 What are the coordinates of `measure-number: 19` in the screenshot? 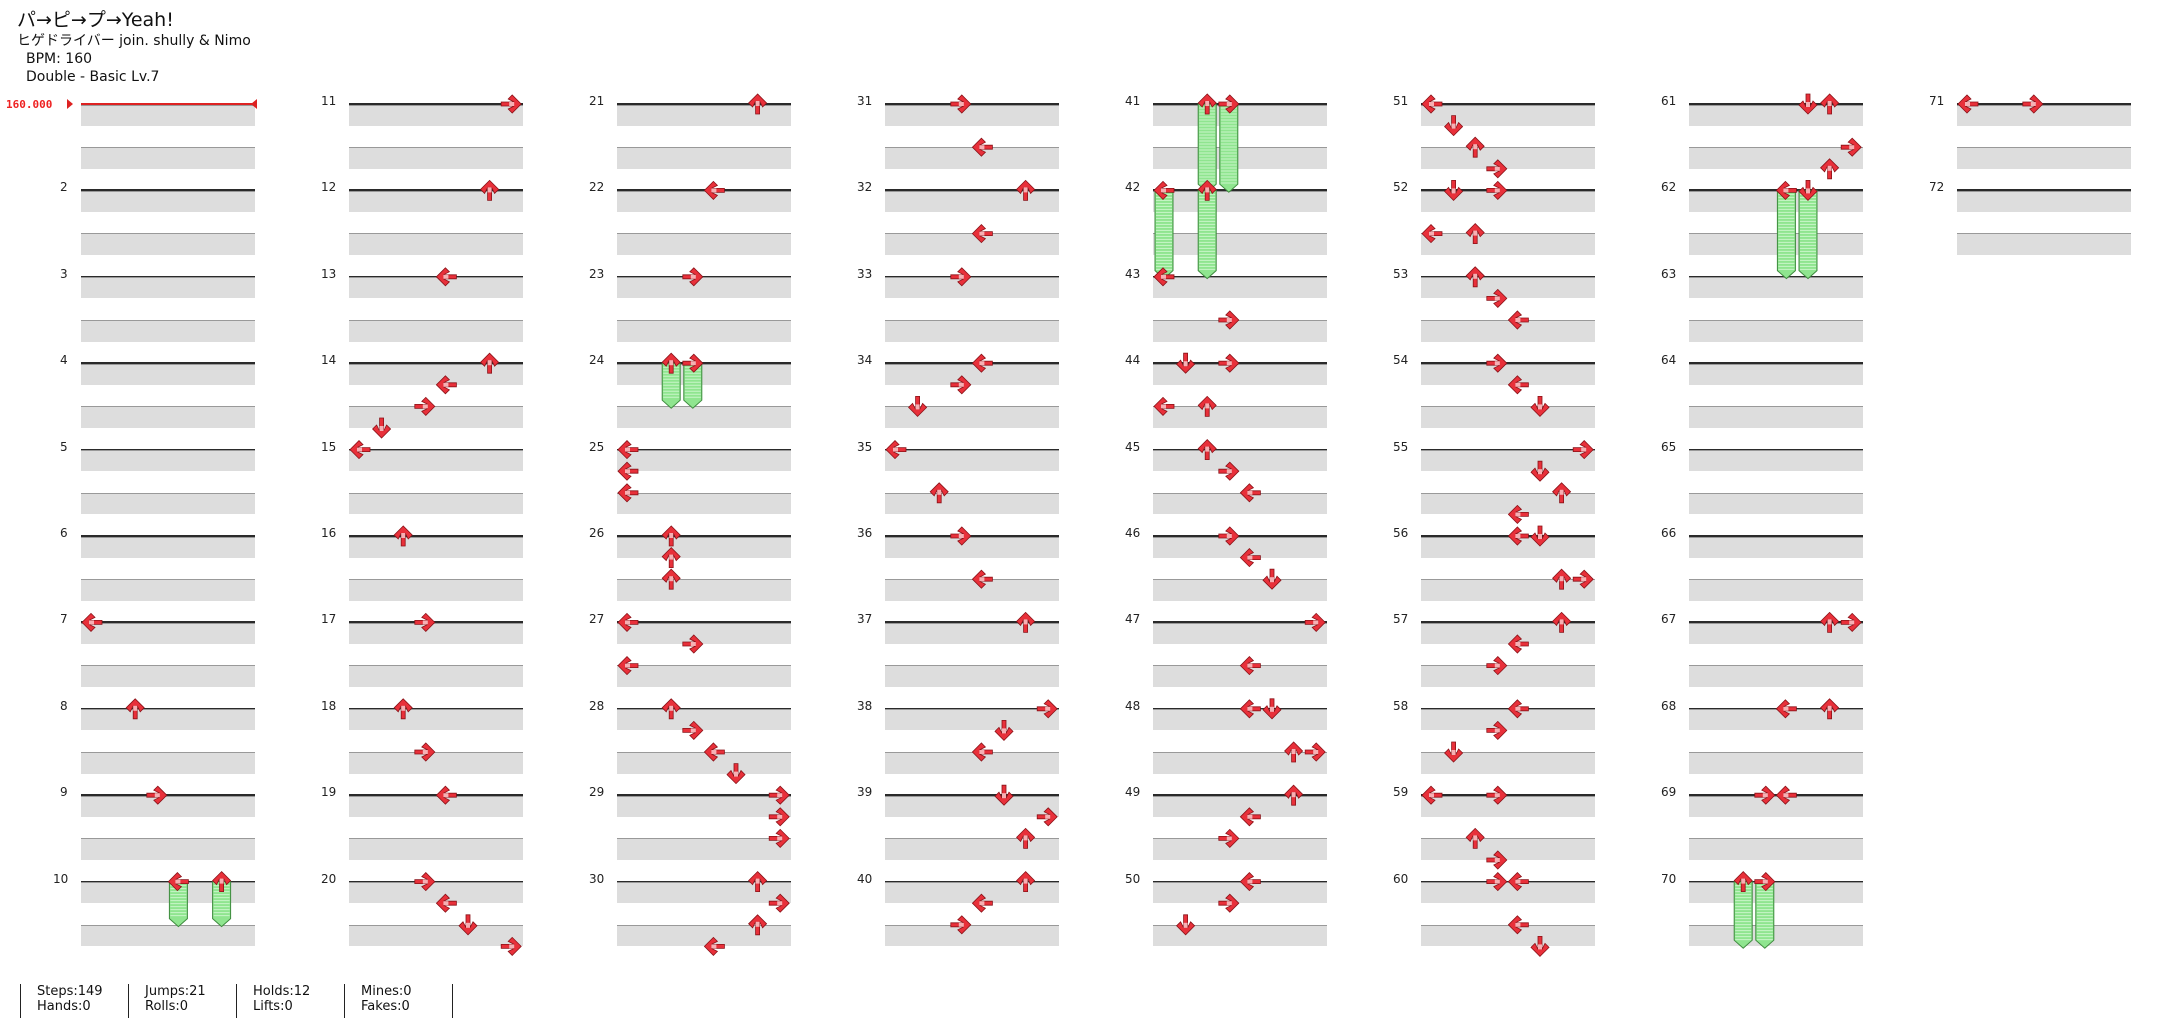 It's located at (329, 792).